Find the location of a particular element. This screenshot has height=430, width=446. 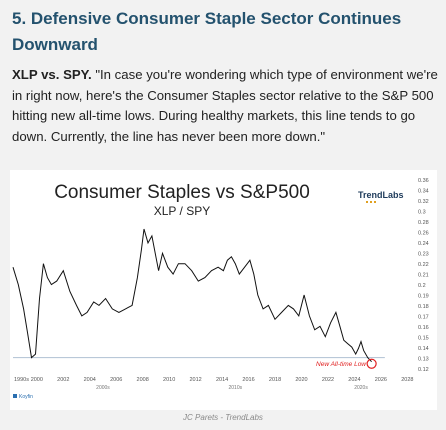

article-lead: XLP vs. SPY. is located at coordinates (52, 74).